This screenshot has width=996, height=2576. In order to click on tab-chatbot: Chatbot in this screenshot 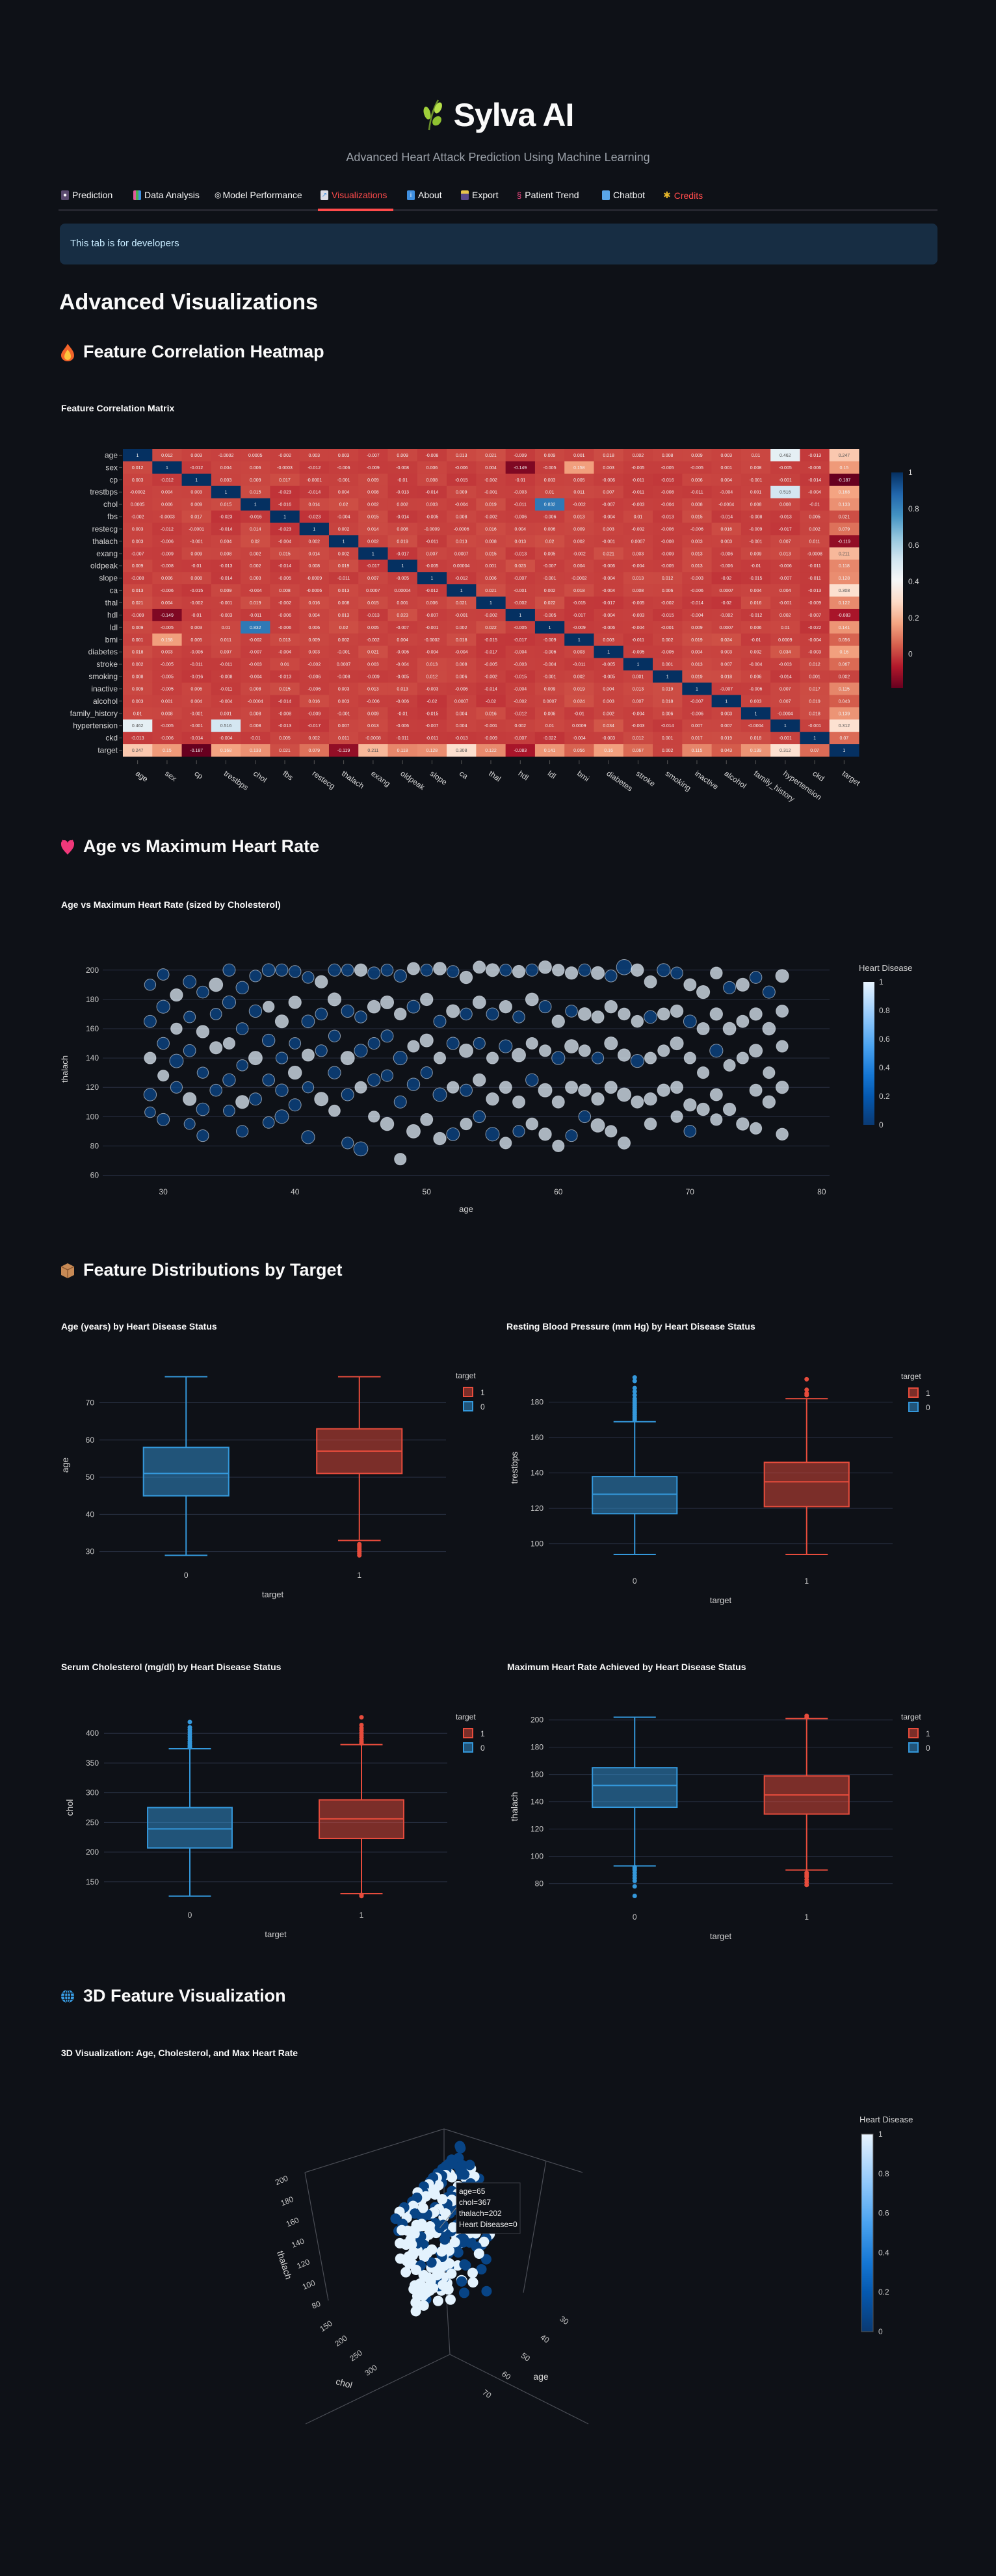, I will do `click(623, 195)`.